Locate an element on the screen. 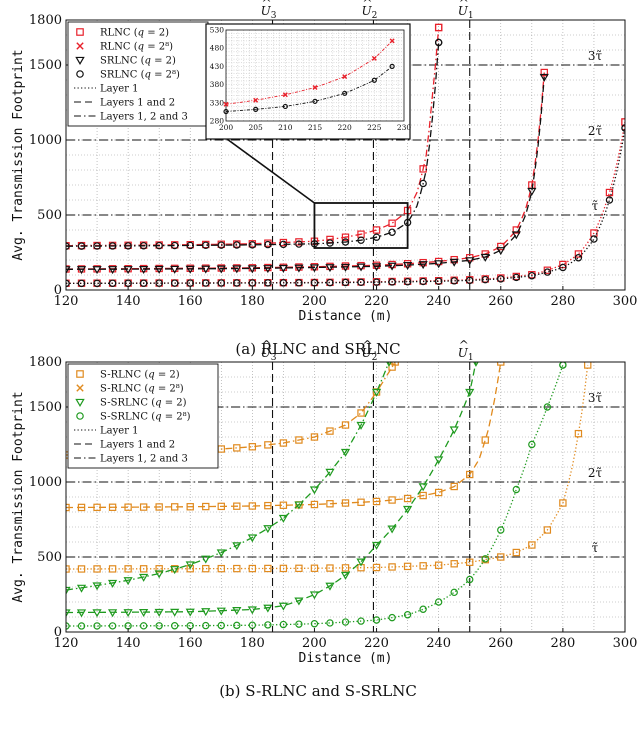 The width and height of the screenshot is (637, 740). inset-y-tick-label: 530 is located at coordinates (217, 30).